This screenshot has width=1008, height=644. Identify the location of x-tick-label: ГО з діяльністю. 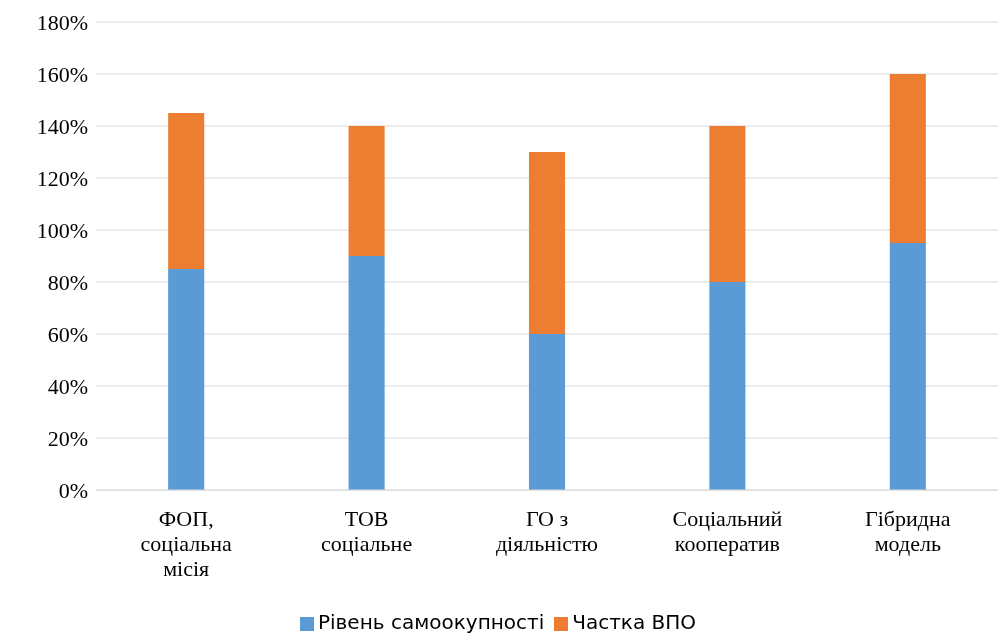
(547, 531).